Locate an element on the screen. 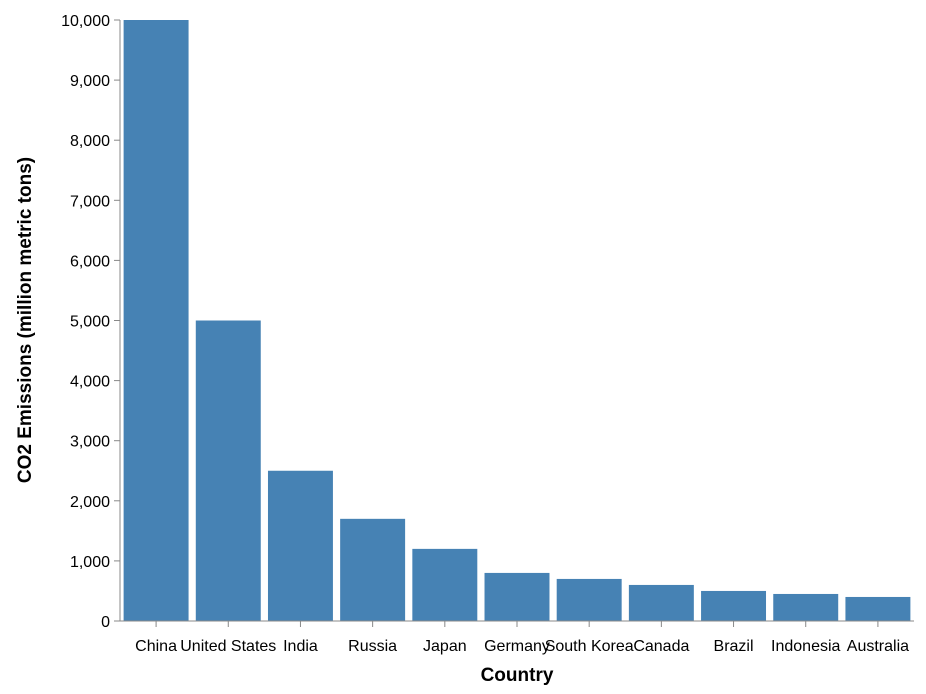  y-tick-label: 1,000 is located at coordinates (90, 562).